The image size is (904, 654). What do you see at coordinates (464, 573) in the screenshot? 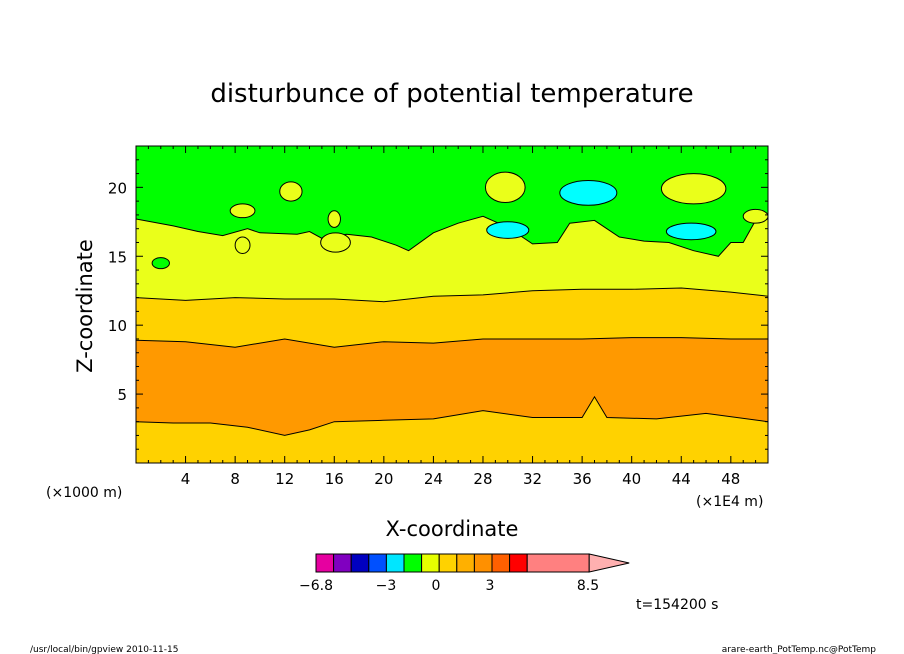
I see `colorbar: −6.8 −3 0 3 8.5` at bounding box center [464, 573].